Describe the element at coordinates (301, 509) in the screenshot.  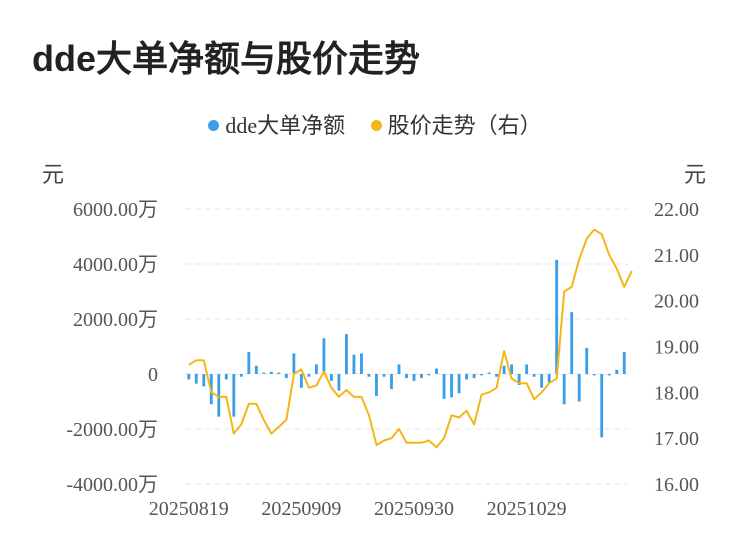
I see `x-tick-label: 20250909` at that location.